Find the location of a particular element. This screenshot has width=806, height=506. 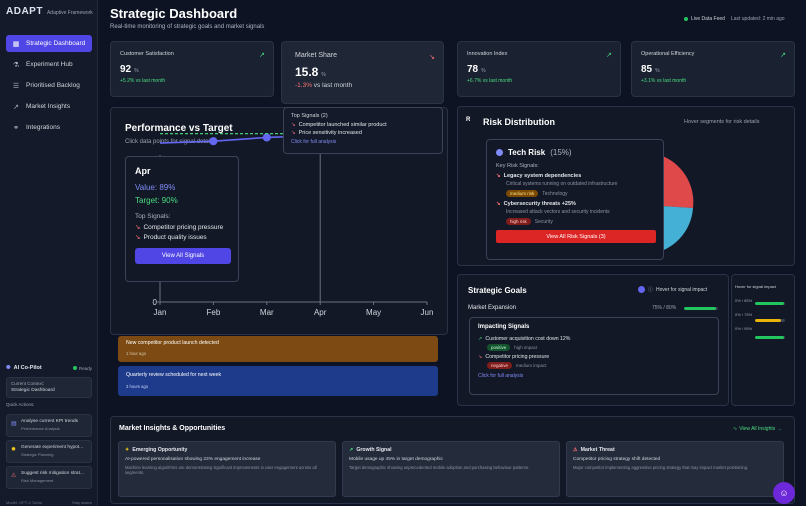

insight-title: ✦ Emerging Opportunity is located at coordinates (156, 450).